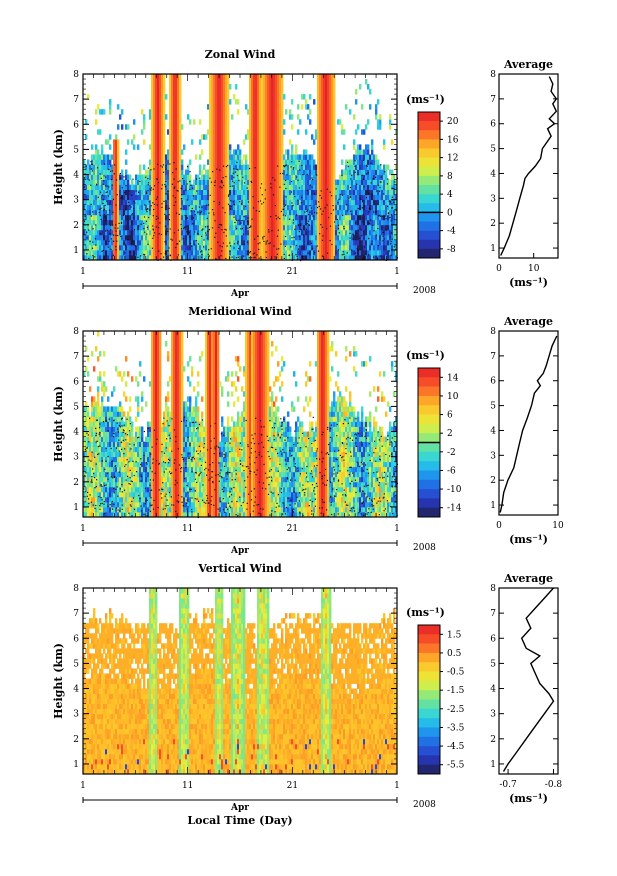  I want to click on colorbar-tick: 16, so click(453, 140).